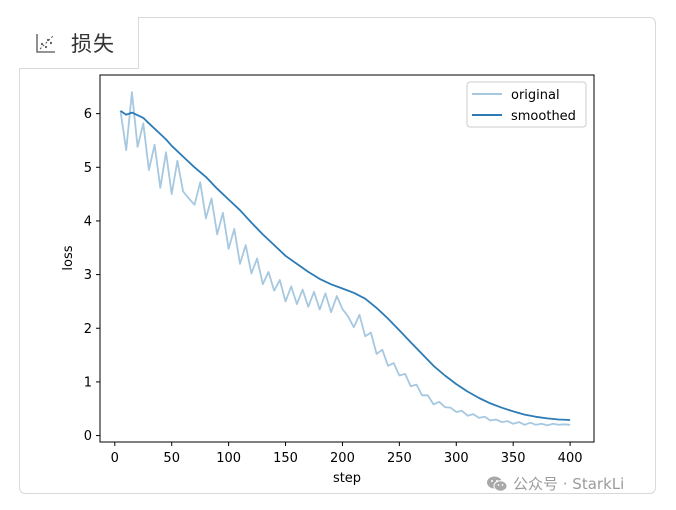 This screenshot has width=676, height=510. What do you see at coordinates (228, 458) in the screenshot?
I see `x-tick-label: 100` at bounding box center [228, 458].